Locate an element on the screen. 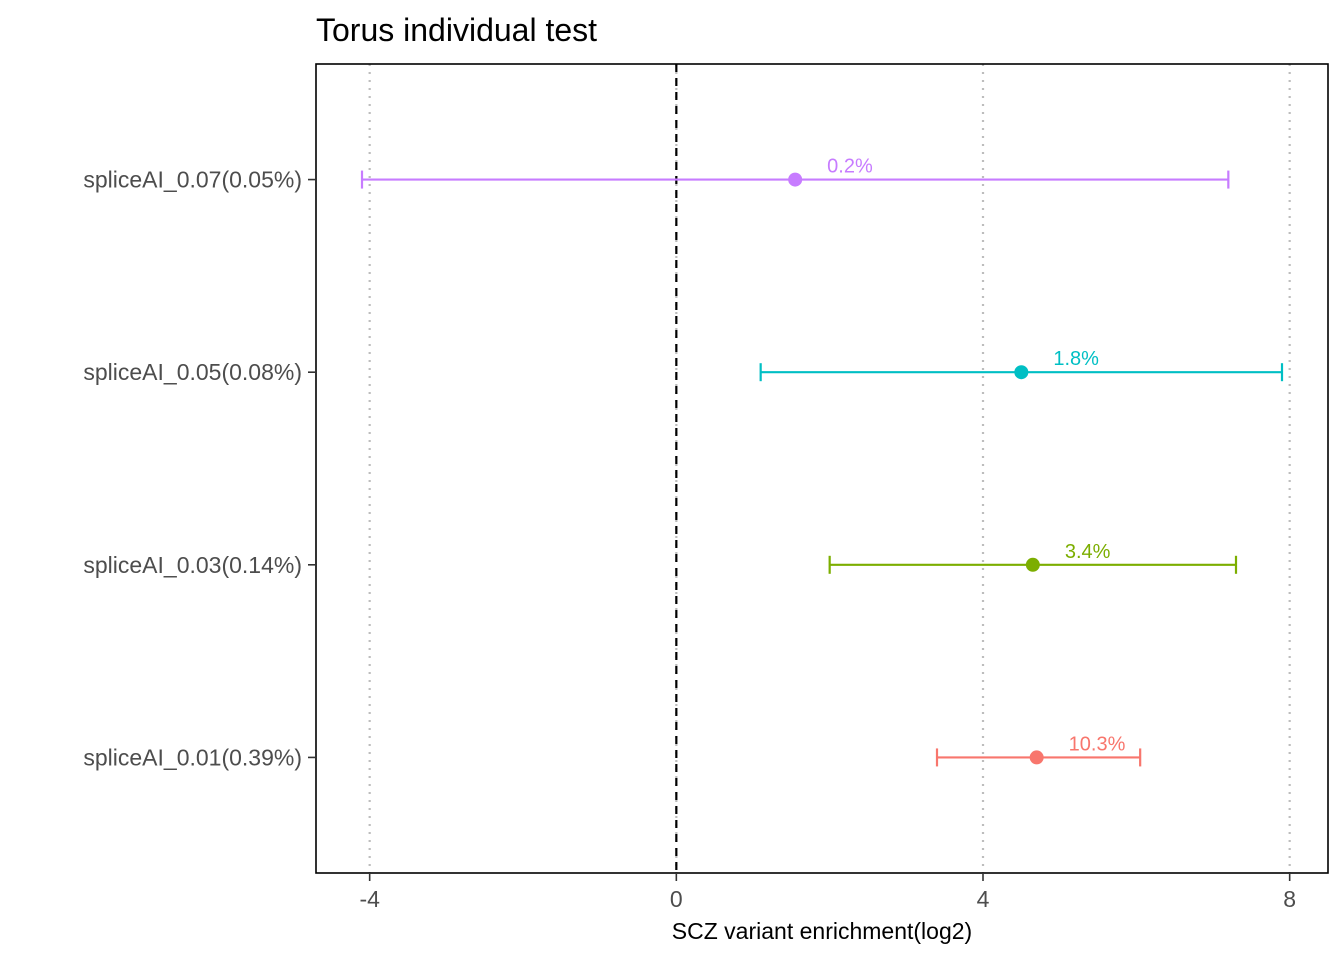  series-row: 0.2% is located at coordinates (795, 172).